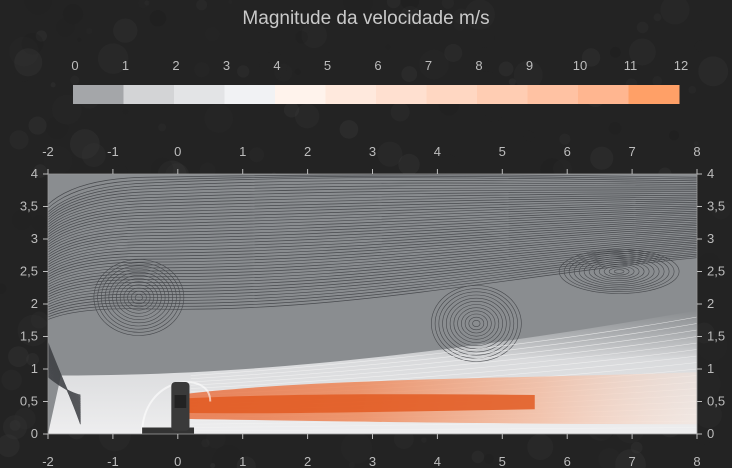 This screenshot has height=468, width=732. What do you see at coordinates (29, 336) in the screenshot?
I see `y-tick-label-left: 1,5` at bounding box center [29, 336].